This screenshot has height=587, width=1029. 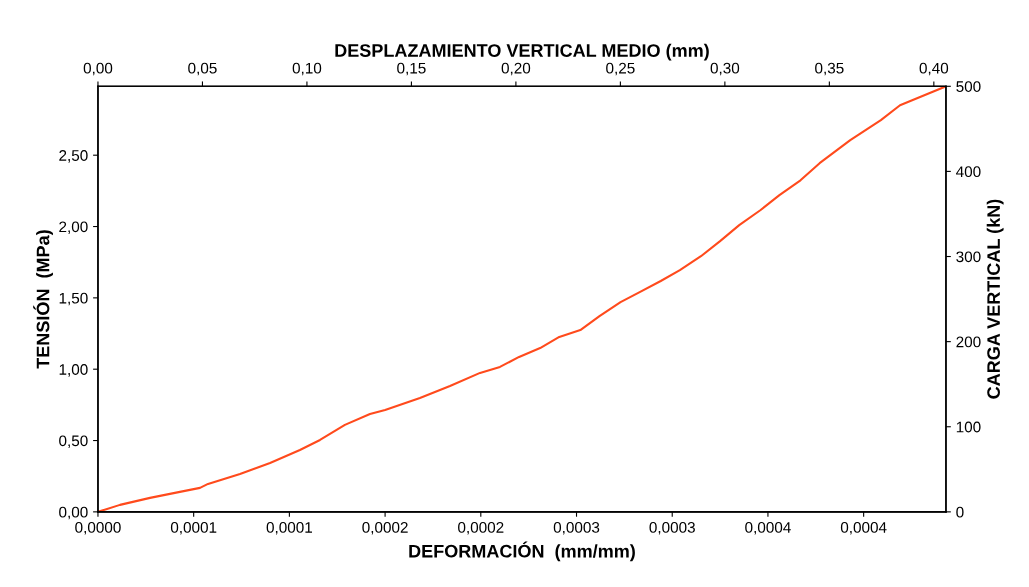 I want to click on x2-tick-label: 0,05, so click(x=202, y=69).